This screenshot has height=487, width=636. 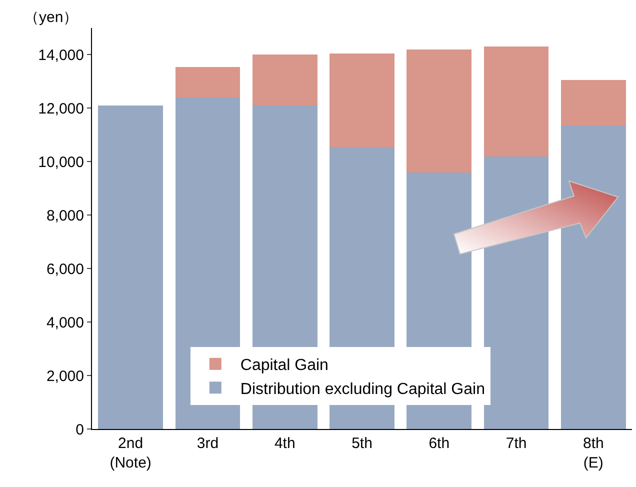 What do you see at coordinates (80, 429) in the screenshot?
I see `y-tick-label: 0` at bounding box center [80, 429].